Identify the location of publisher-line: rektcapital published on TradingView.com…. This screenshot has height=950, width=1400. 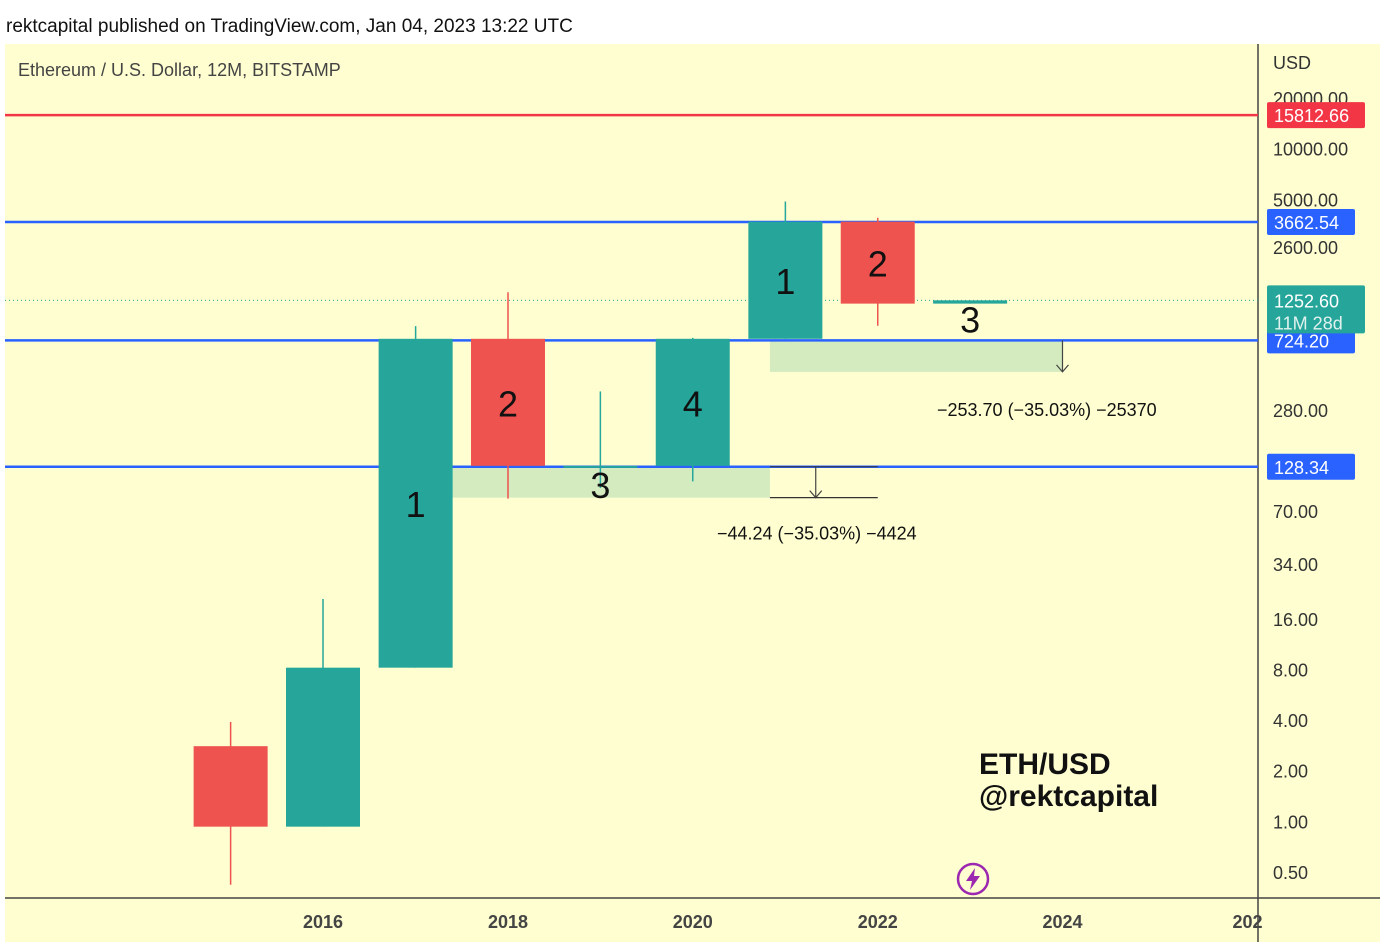
(289, 26).